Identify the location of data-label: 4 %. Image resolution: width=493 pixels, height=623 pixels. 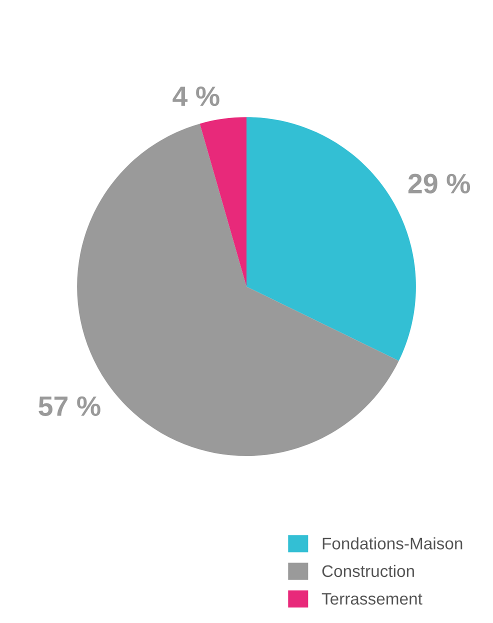
(196, 96).